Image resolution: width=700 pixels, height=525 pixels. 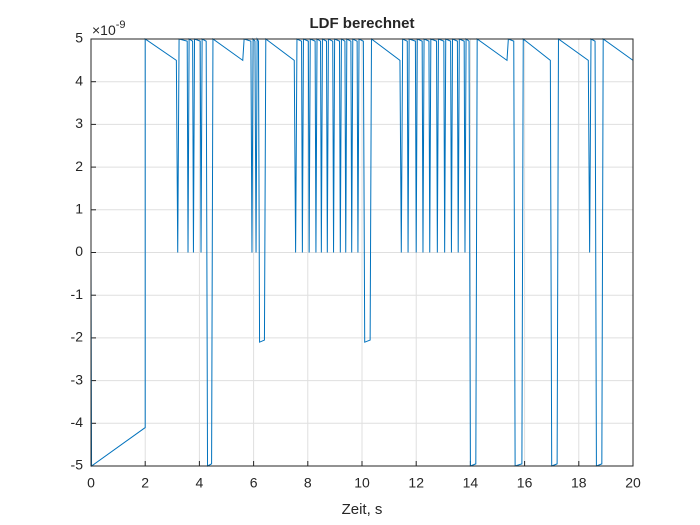 I want to click on x-tick-label: 6, so click(x=254, y=483).